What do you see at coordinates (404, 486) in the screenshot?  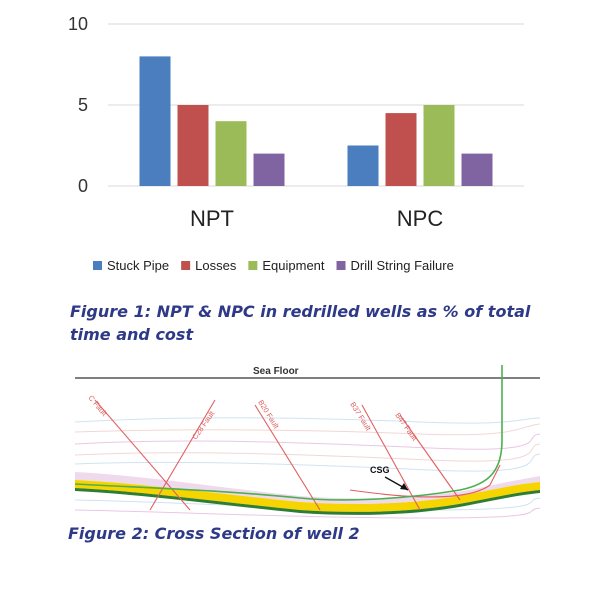 I see `csg-arrow-head` at bounding box center [404, 486].